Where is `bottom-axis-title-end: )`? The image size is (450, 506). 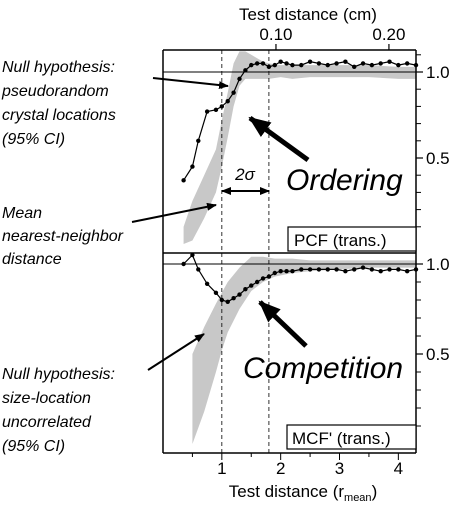 bottom-axis-title-end: ) is located at coordinates (375, 491).